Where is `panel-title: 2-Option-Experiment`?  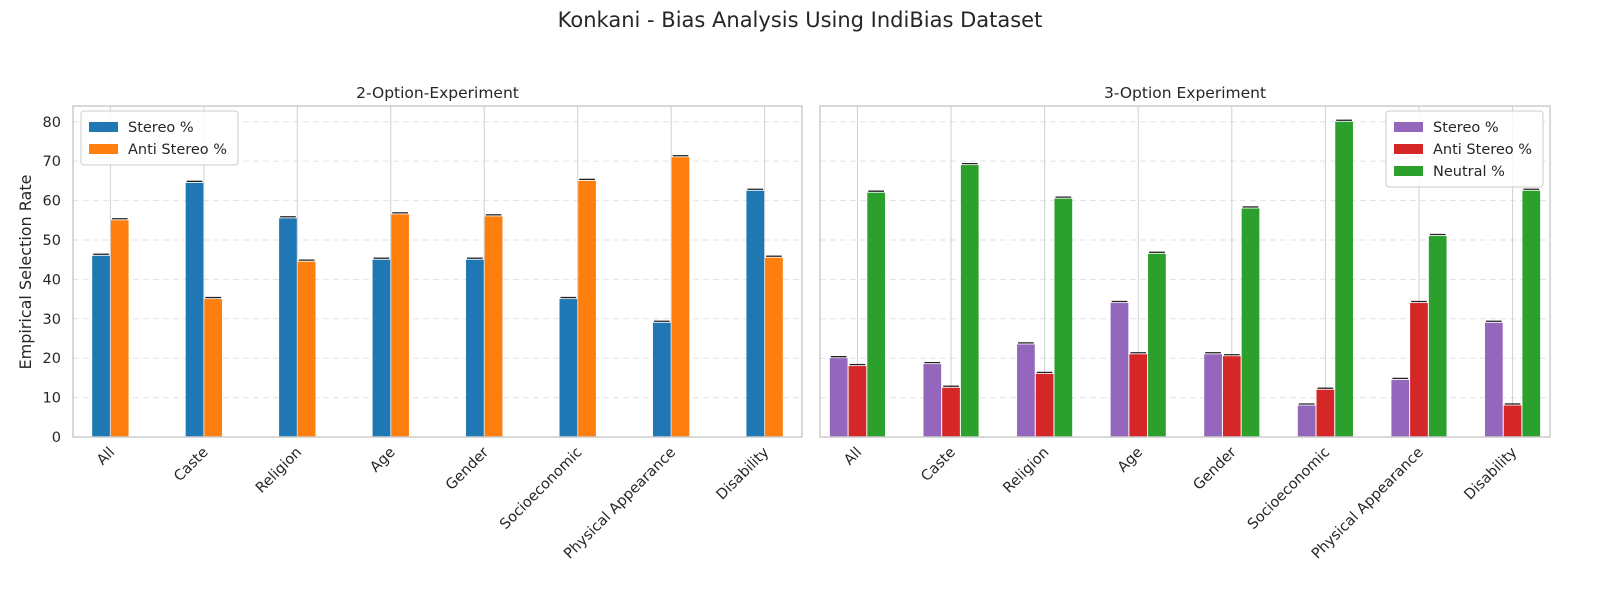 panel-title: 2-Option-Experiment is located at coordinates (437, 93).